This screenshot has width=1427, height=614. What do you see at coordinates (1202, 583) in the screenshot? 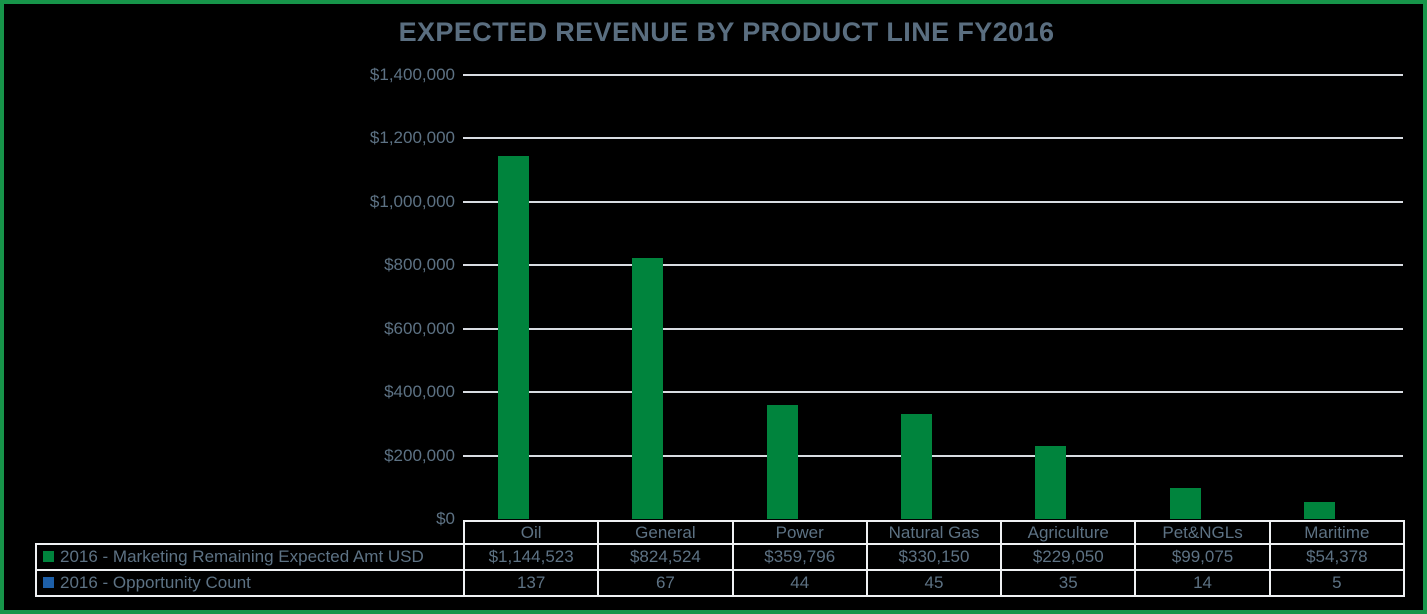
I see `count-value-cell: 14` at bounding box center [1202, 583].